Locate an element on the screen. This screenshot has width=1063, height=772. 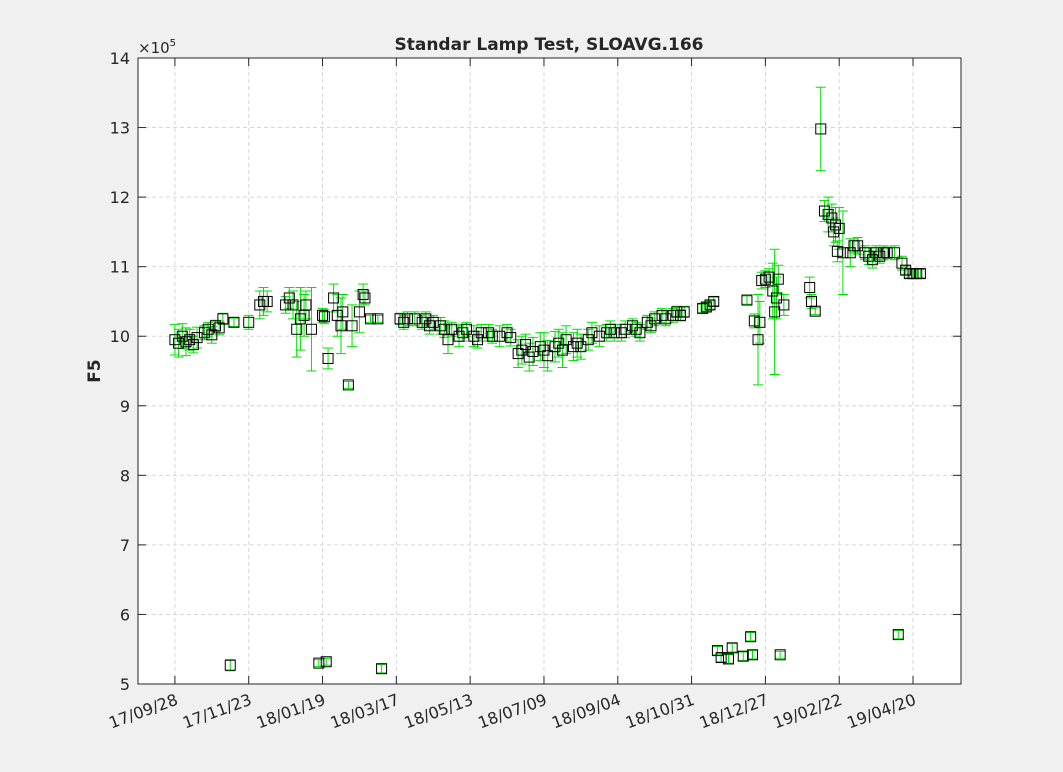
y-multiplier-exponent: 5 is located at coordinates (173, 43).